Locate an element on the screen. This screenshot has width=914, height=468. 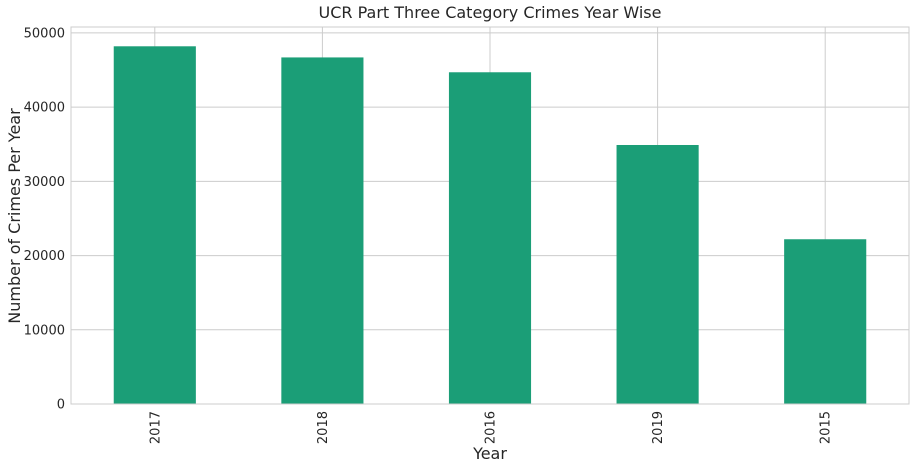
y-tick-label: 10000 is located at coordinates (44, 330).